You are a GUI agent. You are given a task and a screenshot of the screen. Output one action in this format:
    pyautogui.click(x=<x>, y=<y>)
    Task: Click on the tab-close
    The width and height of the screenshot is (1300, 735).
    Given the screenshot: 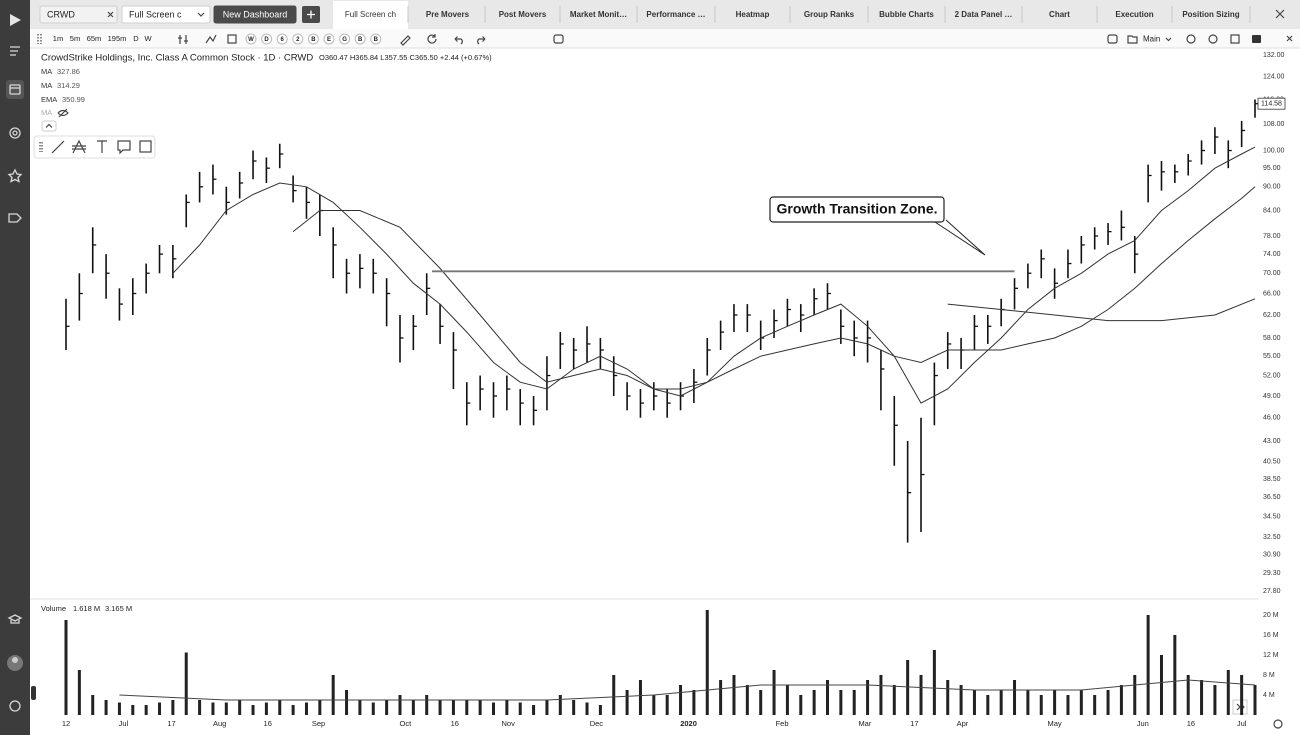 What is the action you would take?
    pyautogui.click(x=110, y=14)
    